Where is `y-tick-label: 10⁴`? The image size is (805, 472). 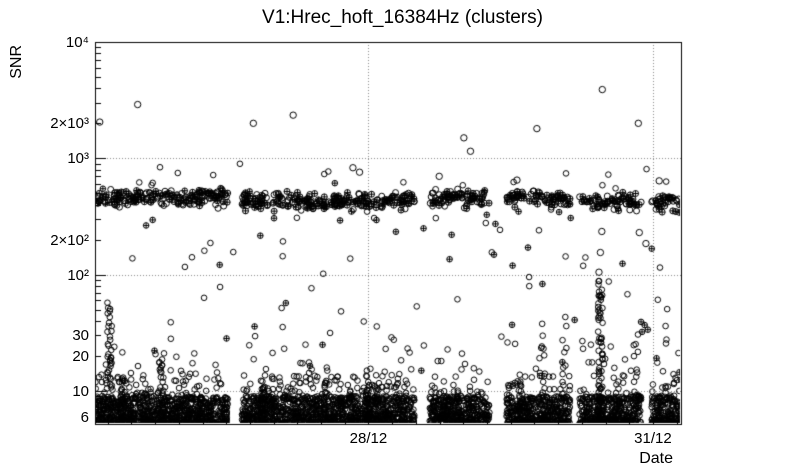 y-tick-label: 10⁴ is located at coordinates (77, 42).